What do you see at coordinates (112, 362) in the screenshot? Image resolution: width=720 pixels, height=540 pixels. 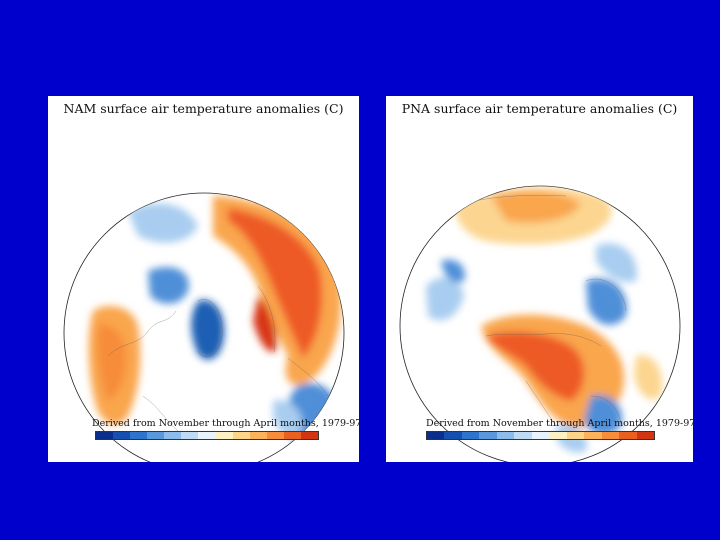 I see `nam-namerica-mid` at bounding box center [112, 362].